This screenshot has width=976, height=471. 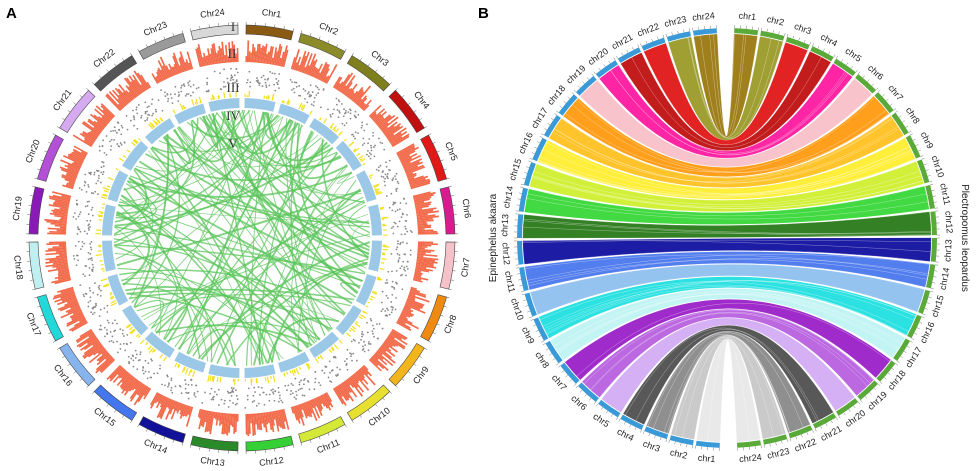 What do you see at coordinates (530, 304) in the screenshot?
I see `left-chromosome-segment` at bounding box center [530, 304].